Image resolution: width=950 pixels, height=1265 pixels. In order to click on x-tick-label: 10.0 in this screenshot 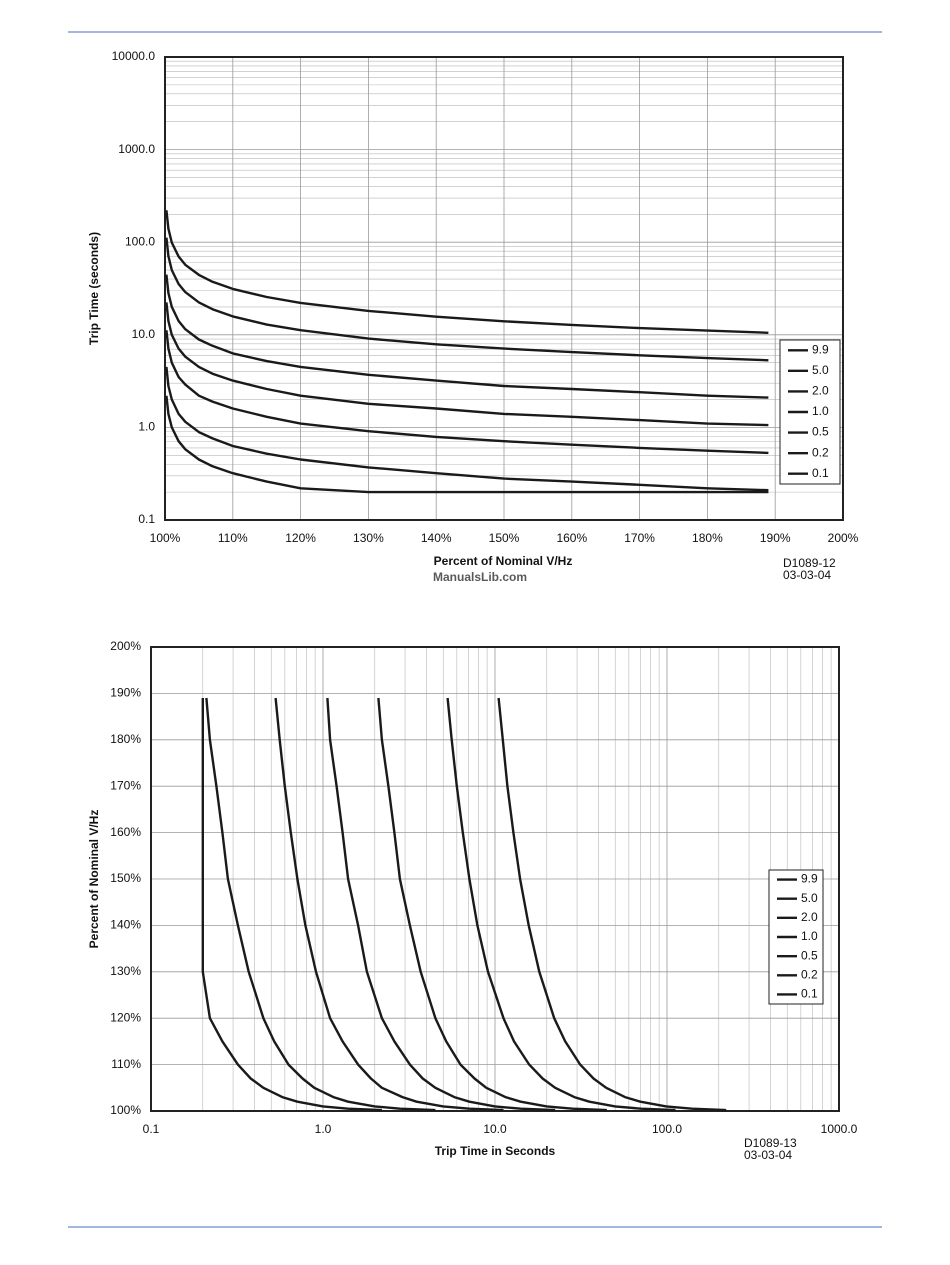, I will do `click(495, 1129)`.